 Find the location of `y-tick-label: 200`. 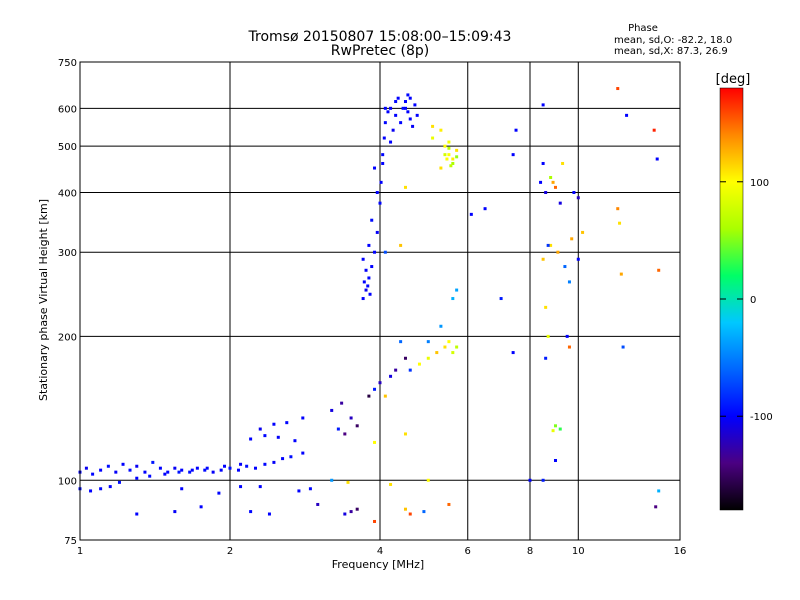

y-tick-label: 200 is located at coordinates (67, 337).